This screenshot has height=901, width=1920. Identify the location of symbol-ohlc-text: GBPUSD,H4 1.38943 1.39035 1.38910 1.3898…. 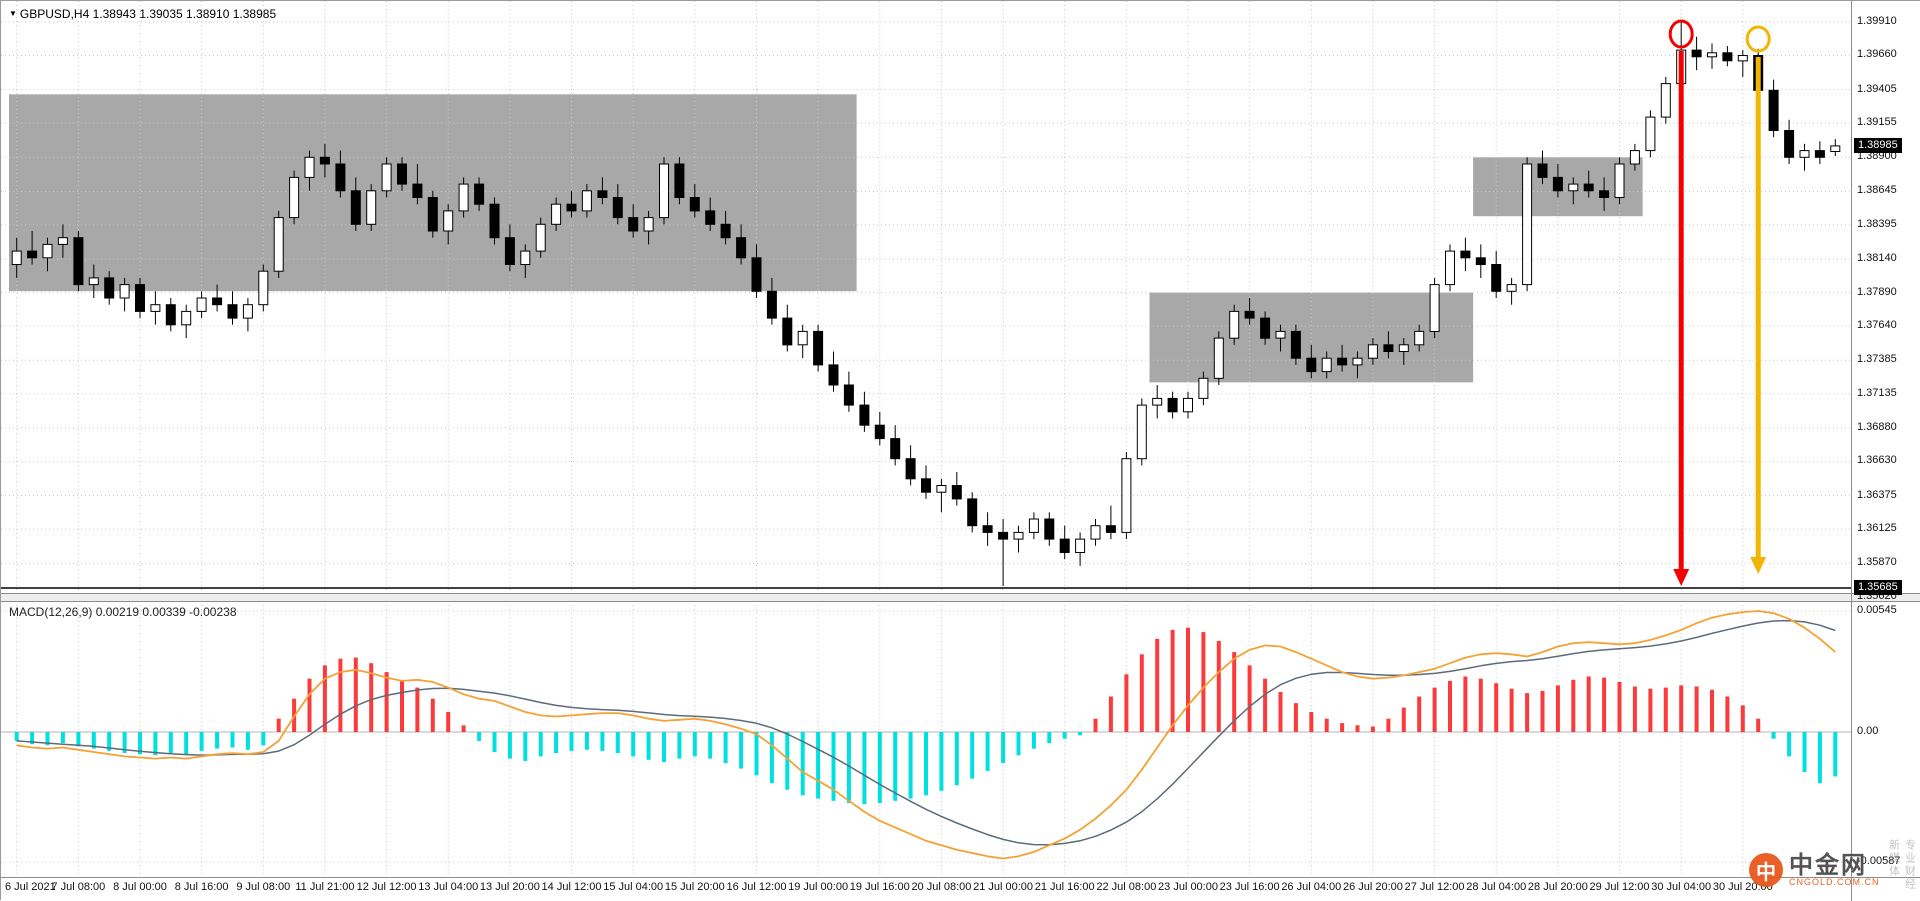
(148, 14).